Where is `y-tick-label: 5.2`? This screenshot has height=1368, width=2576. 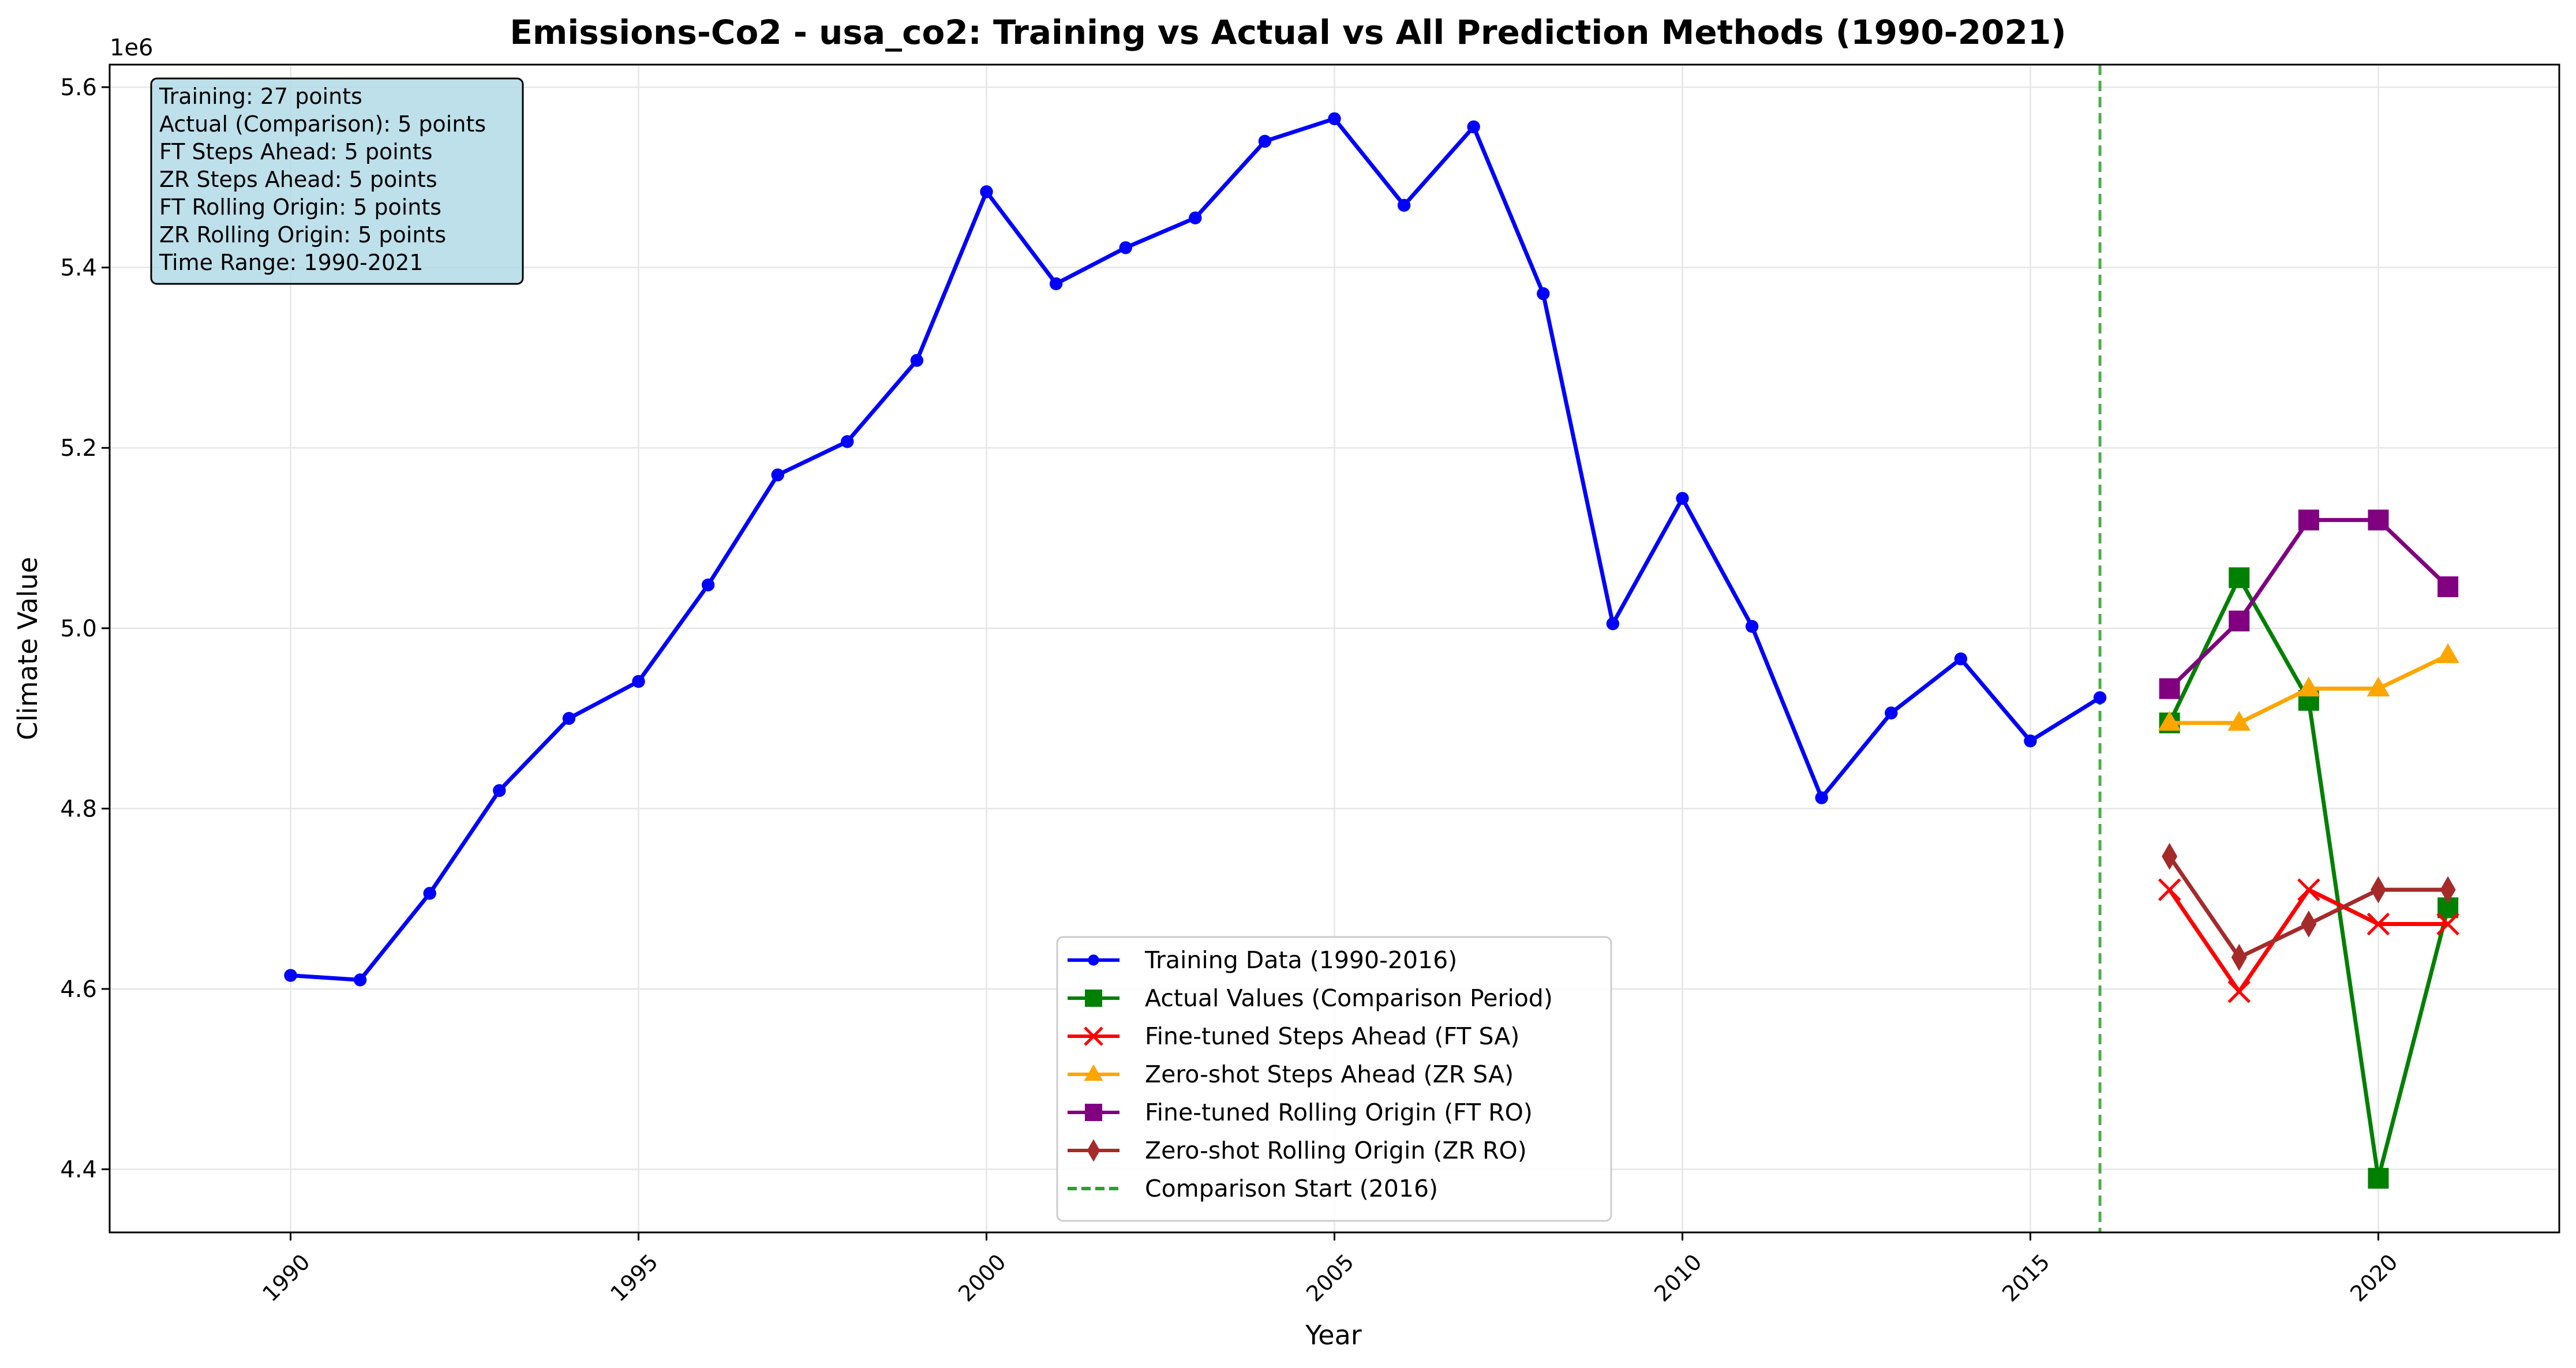 y-tick-label: 5.2 is located at coordinates (78, 448).